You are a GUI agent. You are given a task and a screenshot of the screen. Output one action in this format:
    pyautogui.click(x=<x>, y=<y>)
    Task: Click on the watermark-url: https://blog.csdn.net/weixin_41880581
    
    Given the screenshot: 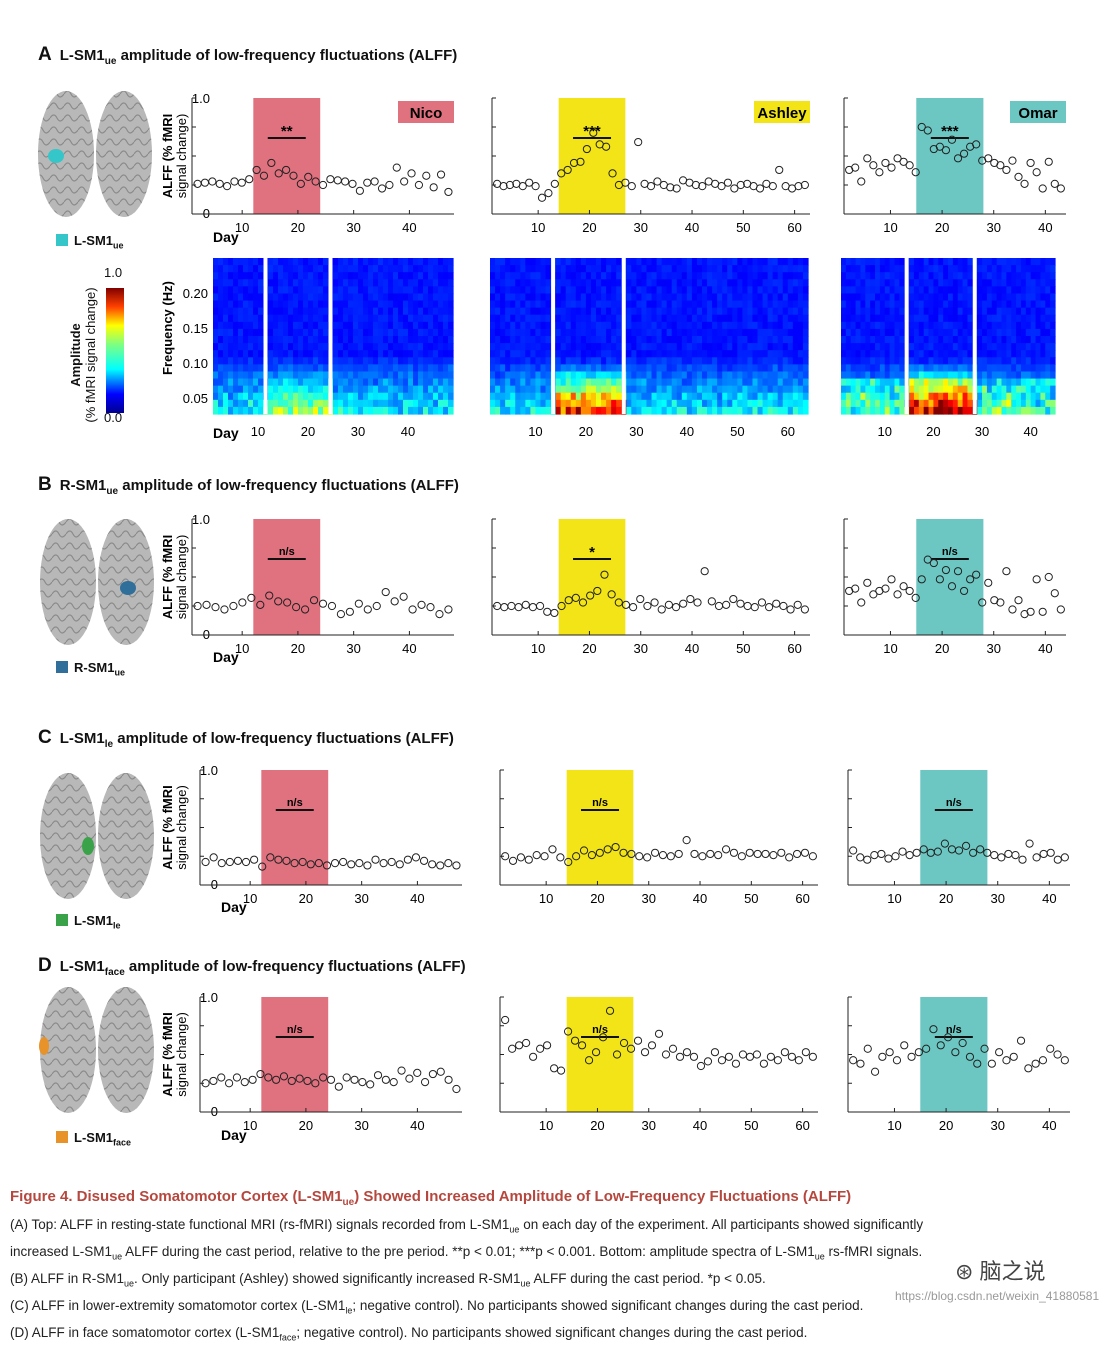 What is the action you would take?
    pyautogui.click(x=997, y=1296)
    